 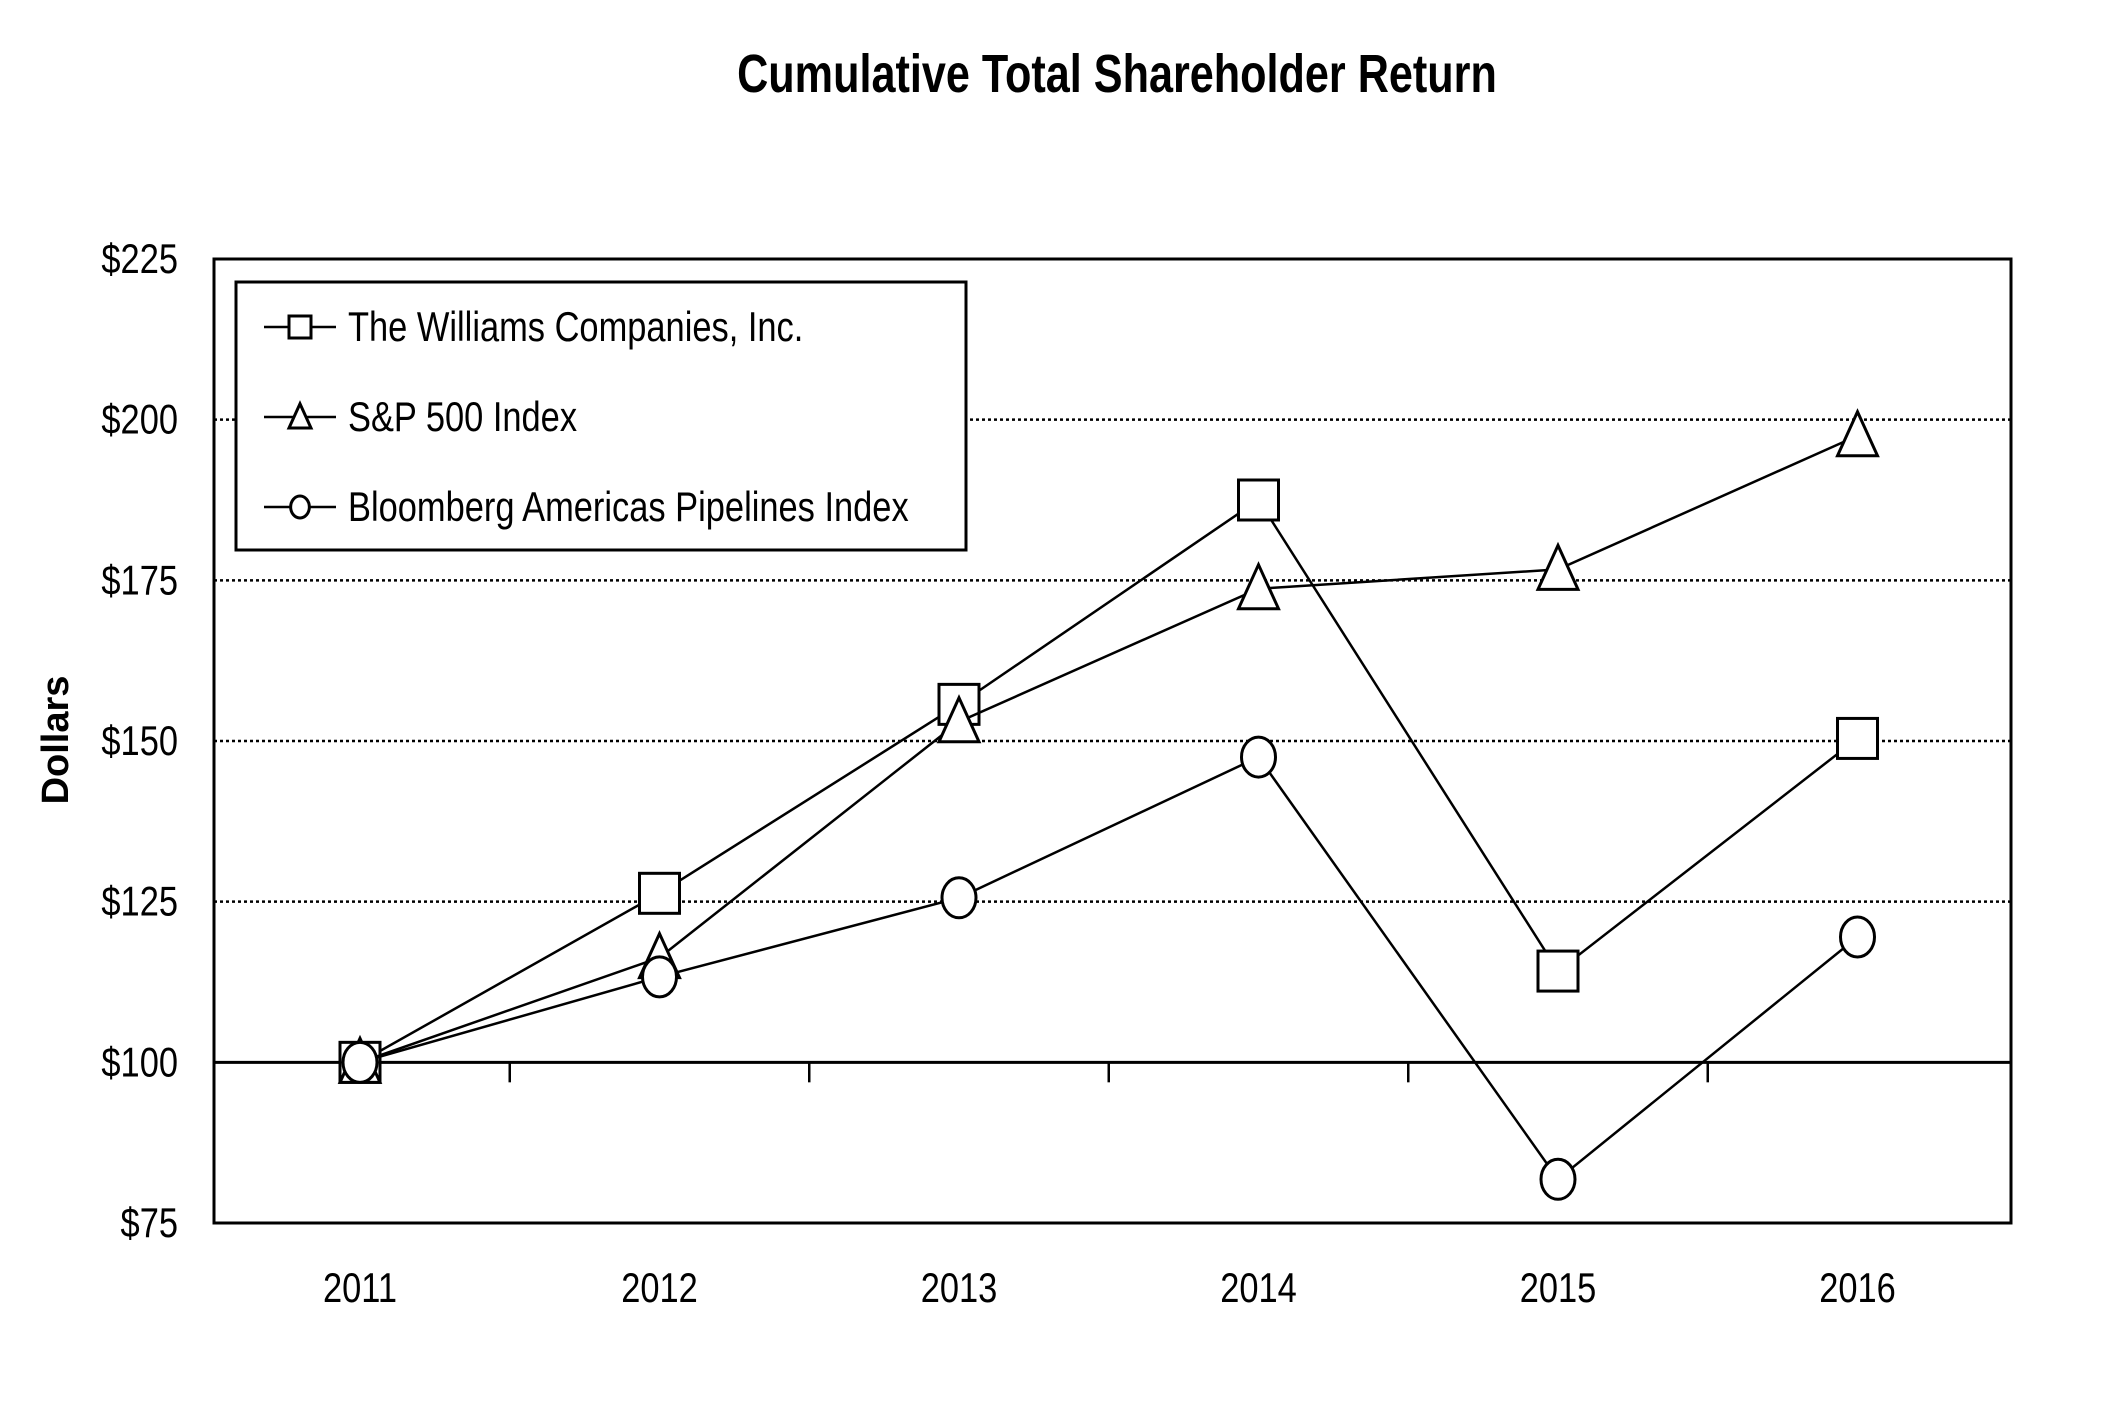 What do you see at coordinates (139, 741) in the screenshot?
I see `y-tick-label: $150` at bounding box center [139, 741].